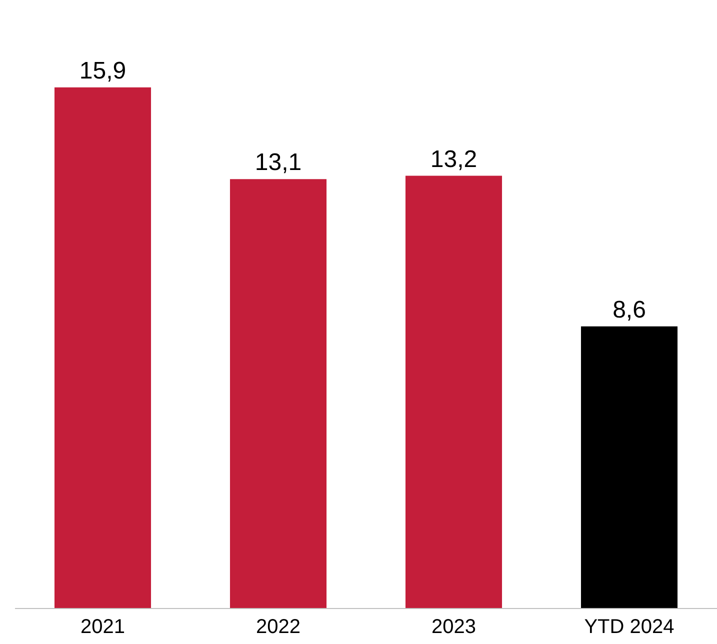 This screenshot has height=644, width=717. I want to click on x-tick-label: 2023, so click(454, 627).